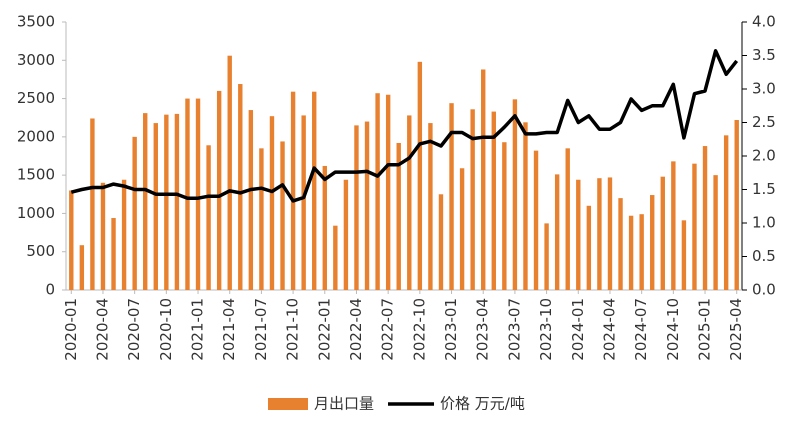  Describe the element at coordinates (134, 329) in the screenshot. I see `x-tick-label: 2020-07` at that location.